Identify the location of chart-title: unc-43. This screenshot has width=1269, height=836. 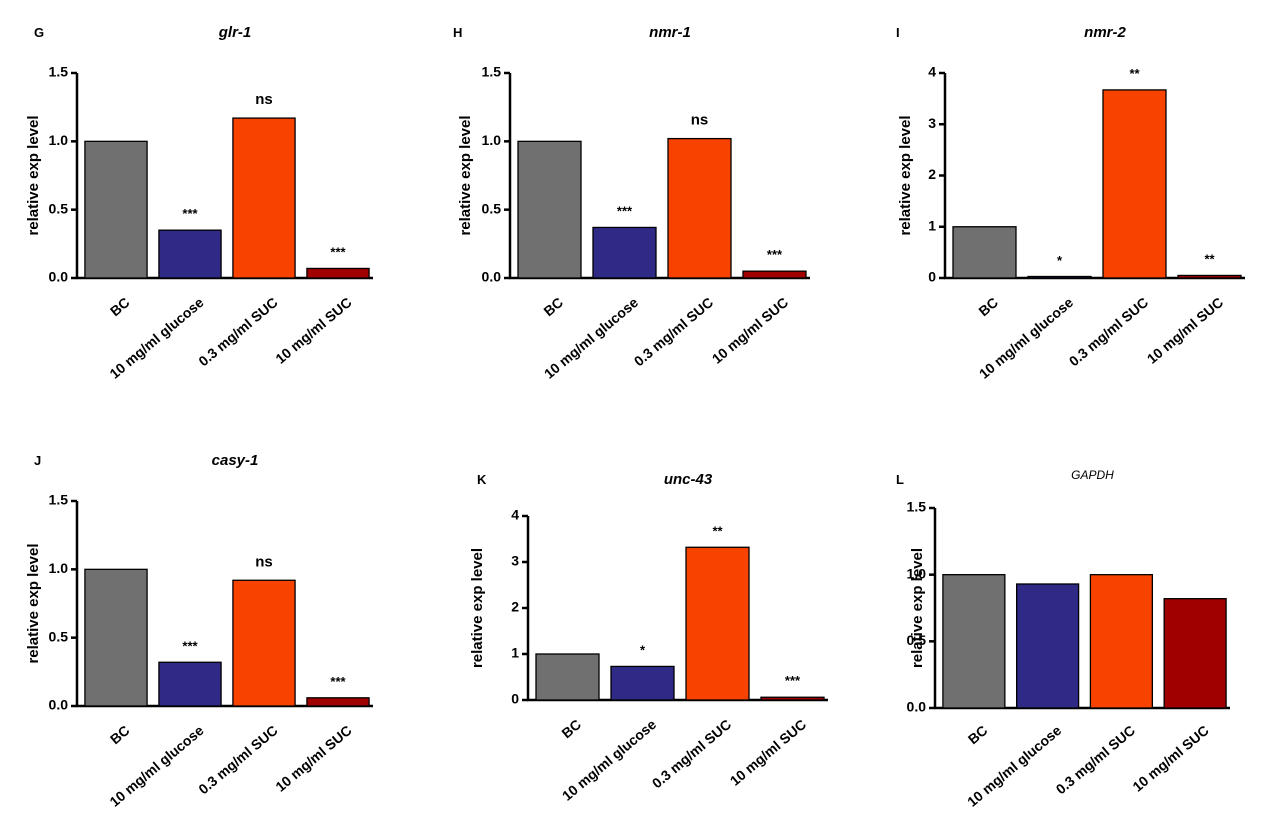
(688, 479).